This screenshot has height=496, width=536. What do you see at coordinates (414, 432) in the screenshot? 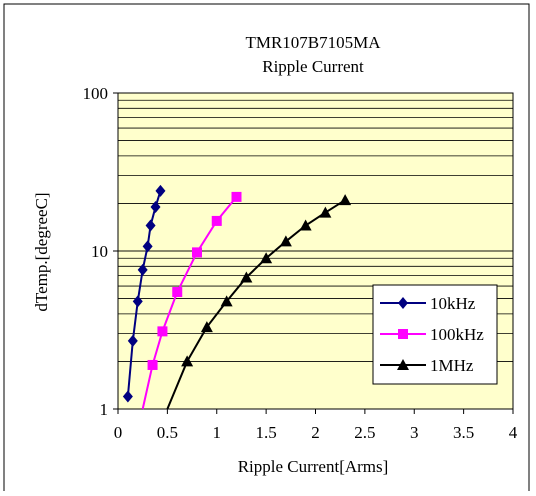
I see `x-tick-label: 3` at bounding box center [414, 432].